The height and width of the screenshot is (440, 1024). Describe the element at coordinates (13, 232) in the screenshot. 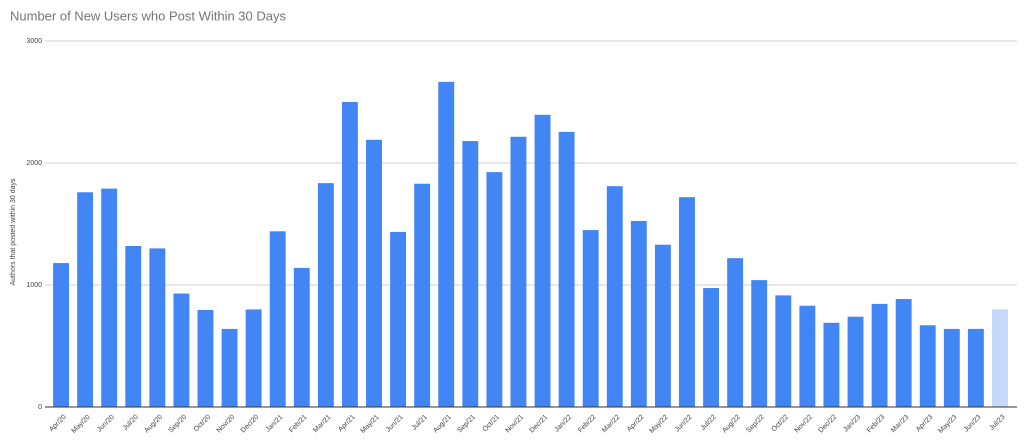

I see `y-axis-label: Authors that posted within 30 days` at that location.